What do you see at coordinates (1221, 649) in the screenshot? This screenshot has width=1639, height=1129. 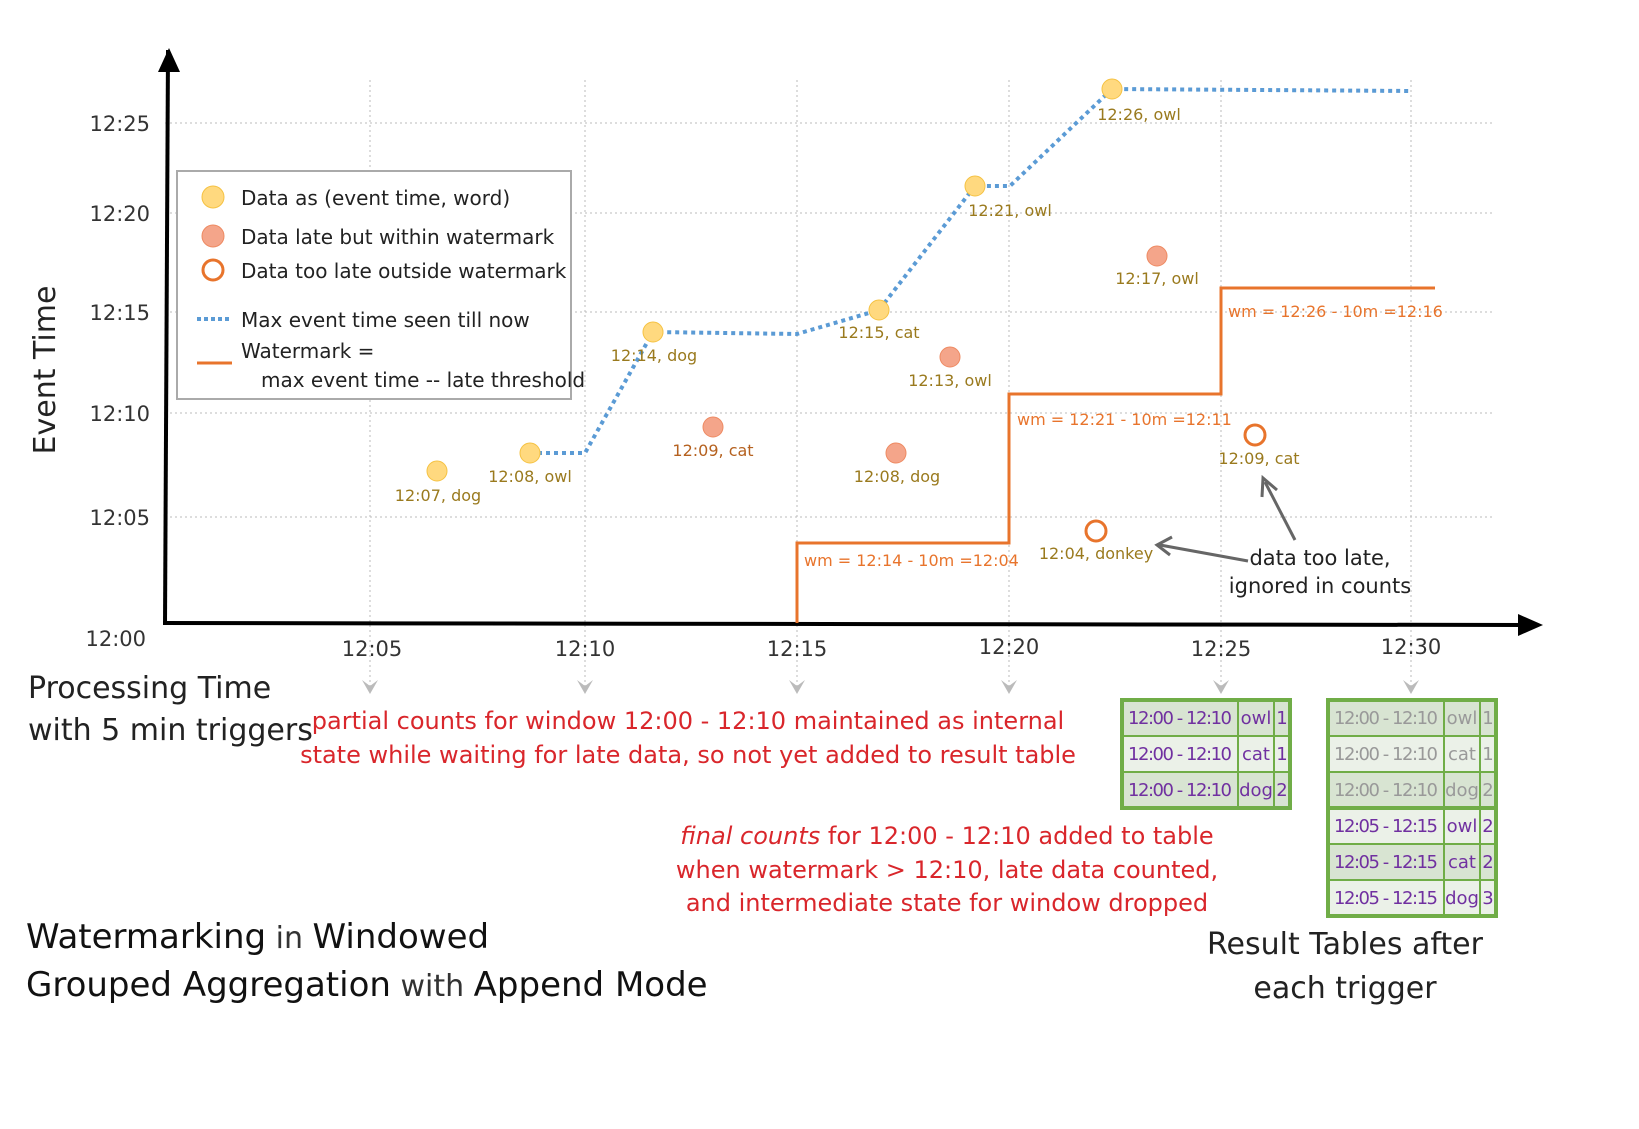 I see `x-tick: 12:25` at bounding box center [1221, 649].